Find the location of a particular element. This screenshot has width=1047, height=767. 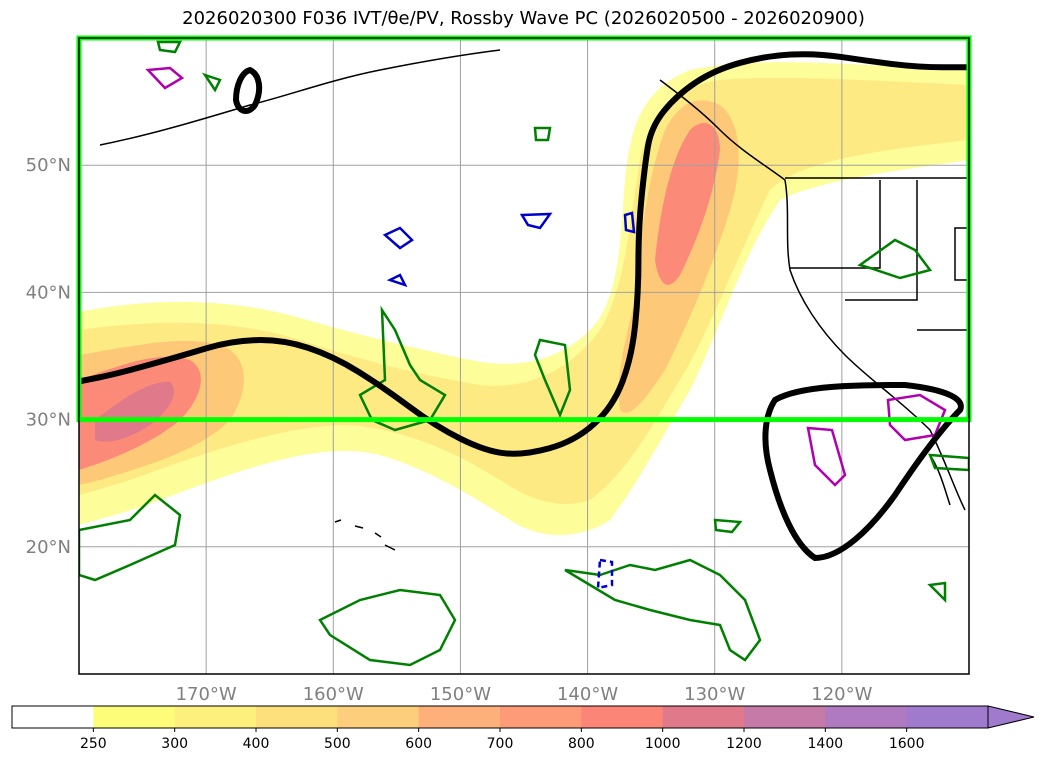

lon-labels: 170°W 160°W 150°W 140°W 130°W 120°W is located at coordinates (524, 694).